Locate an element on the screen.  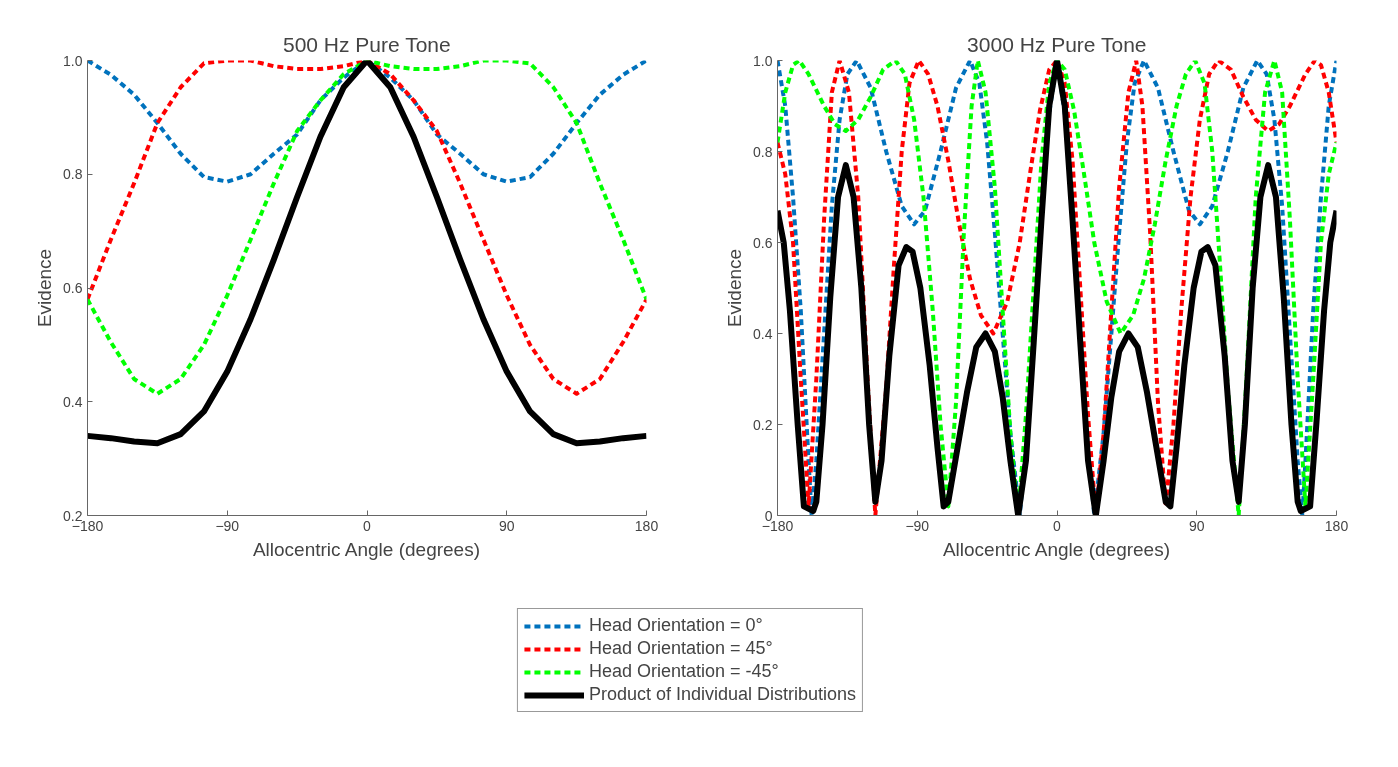
y-tick-label: 0.2 is located at coordinates (763, 424).